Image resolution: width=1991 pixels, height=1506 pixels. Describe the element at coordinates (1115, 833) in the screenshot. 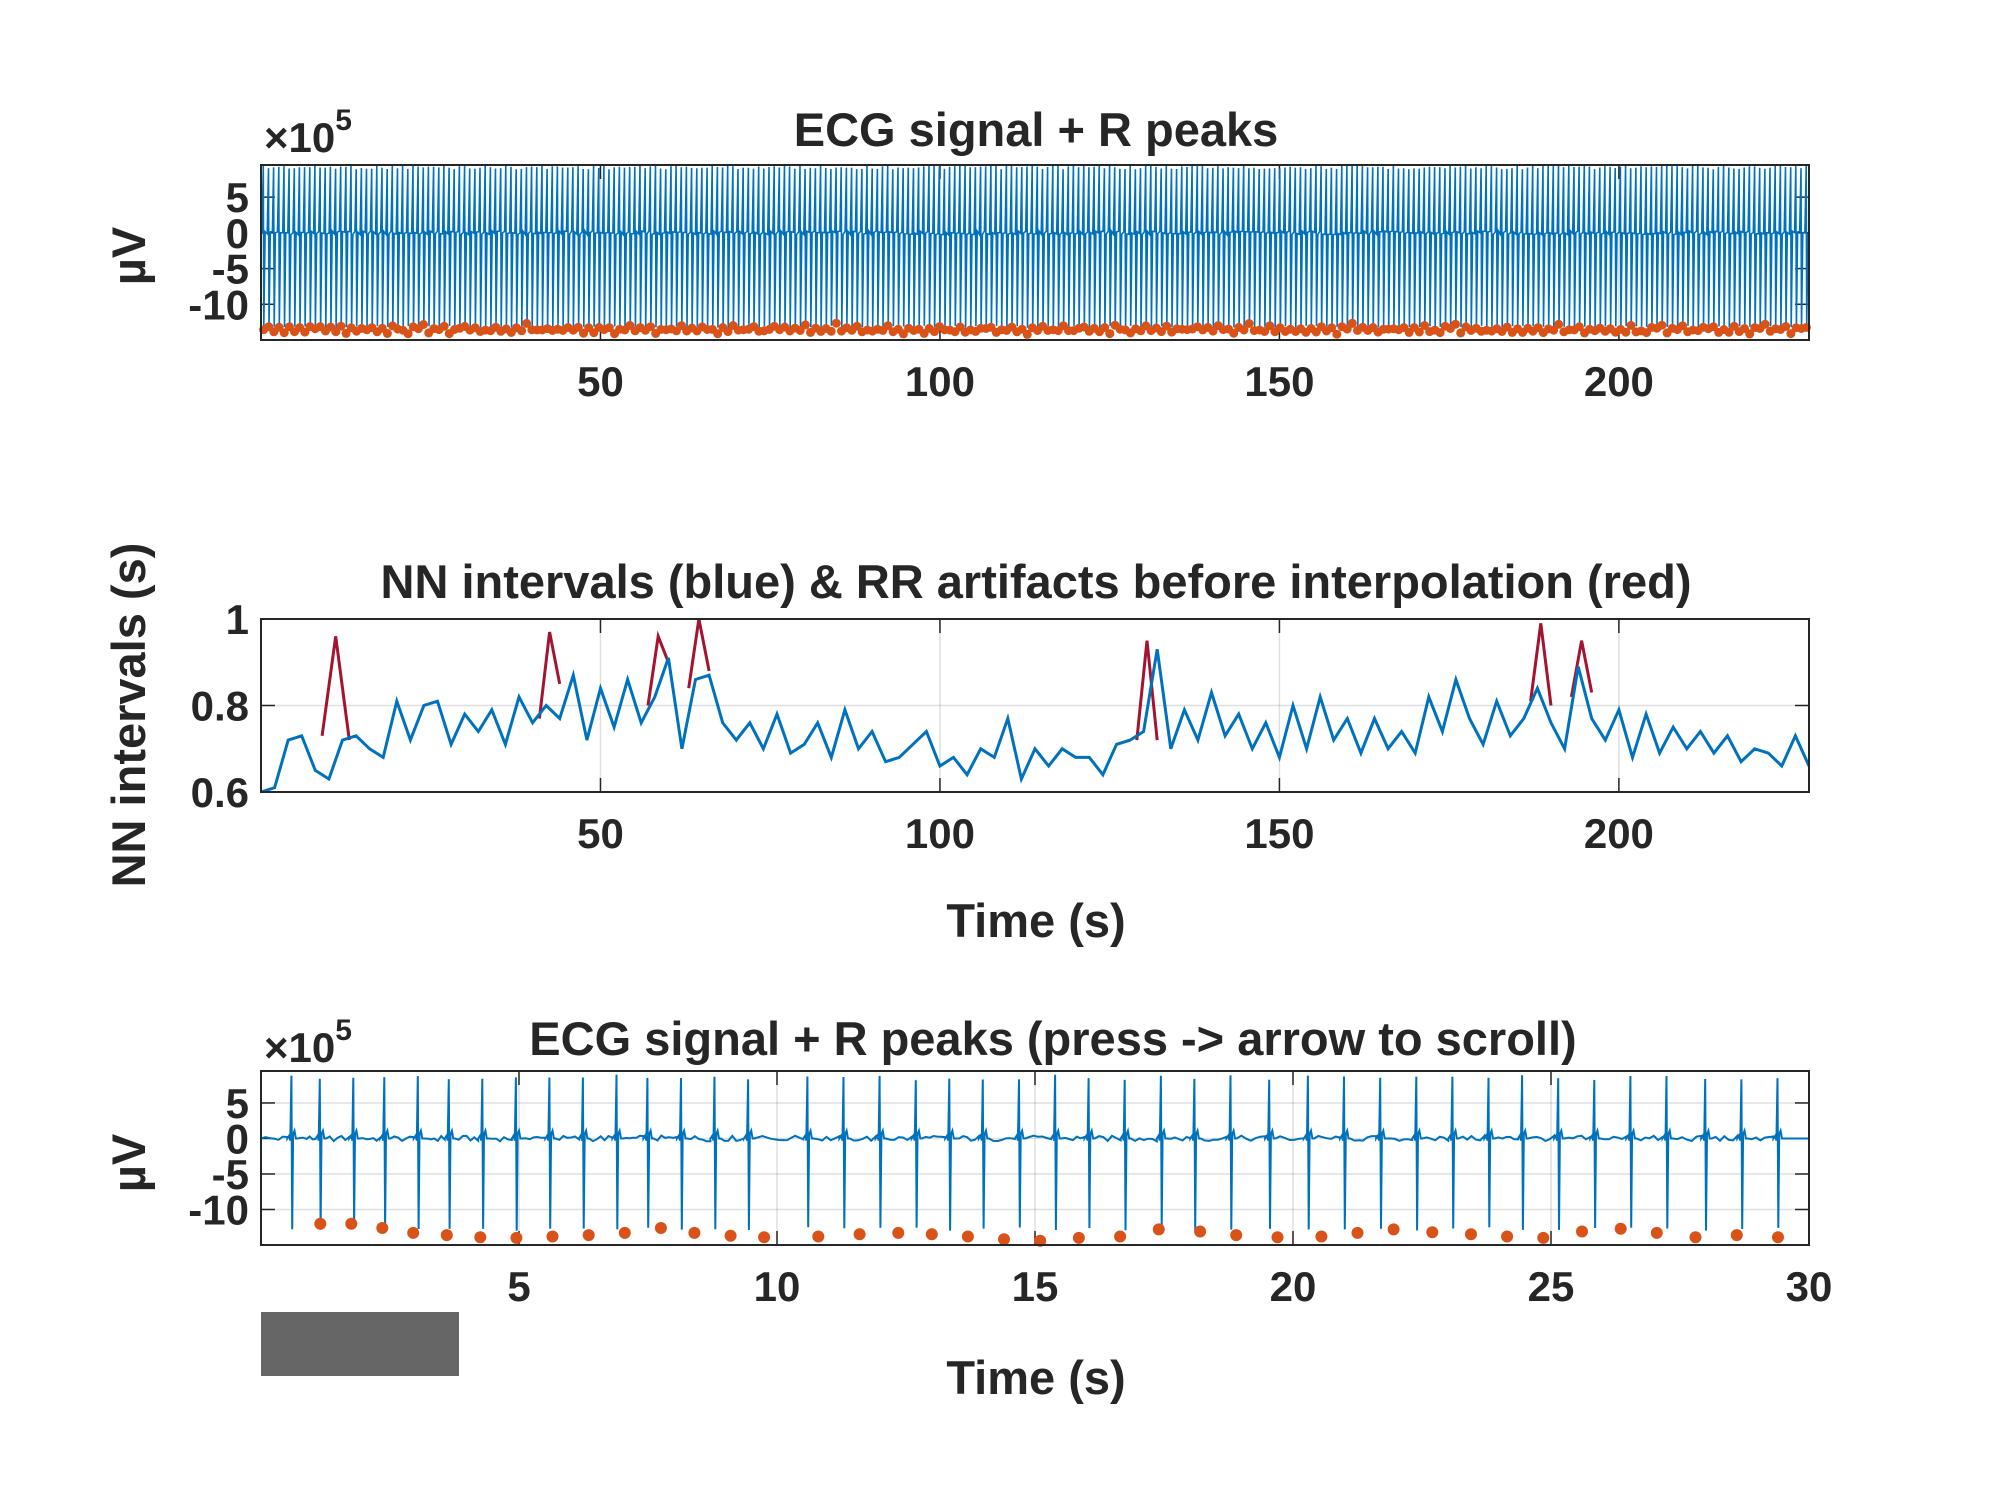

I see `panel2-xticks: 50 100 150 200` at that location.